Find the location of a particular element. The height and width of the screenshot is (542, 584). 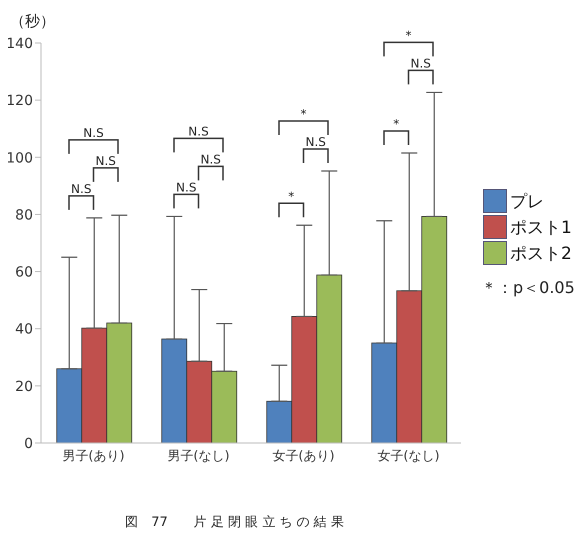

y-tick-label: 120 is located at coordinates (19, 101).